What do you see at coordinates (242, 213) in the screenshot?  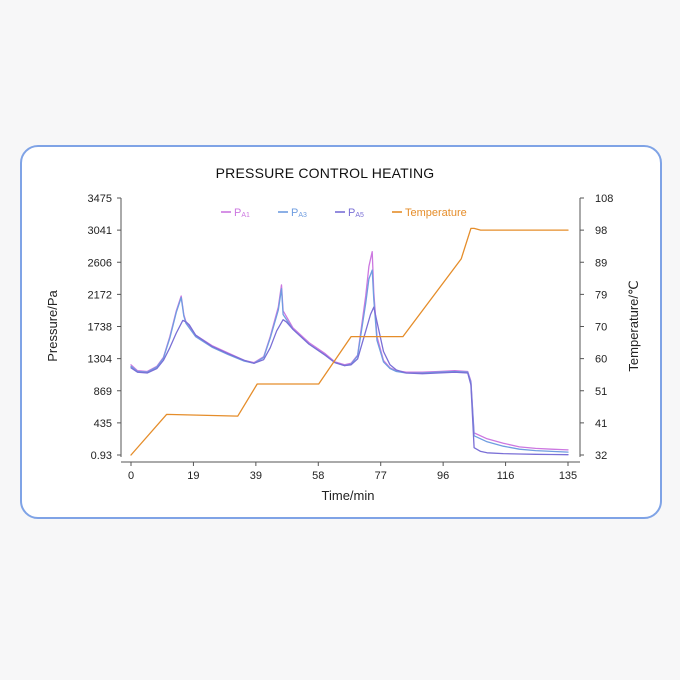 I see `legend-label: PA1` at bounding box center [242, 213].